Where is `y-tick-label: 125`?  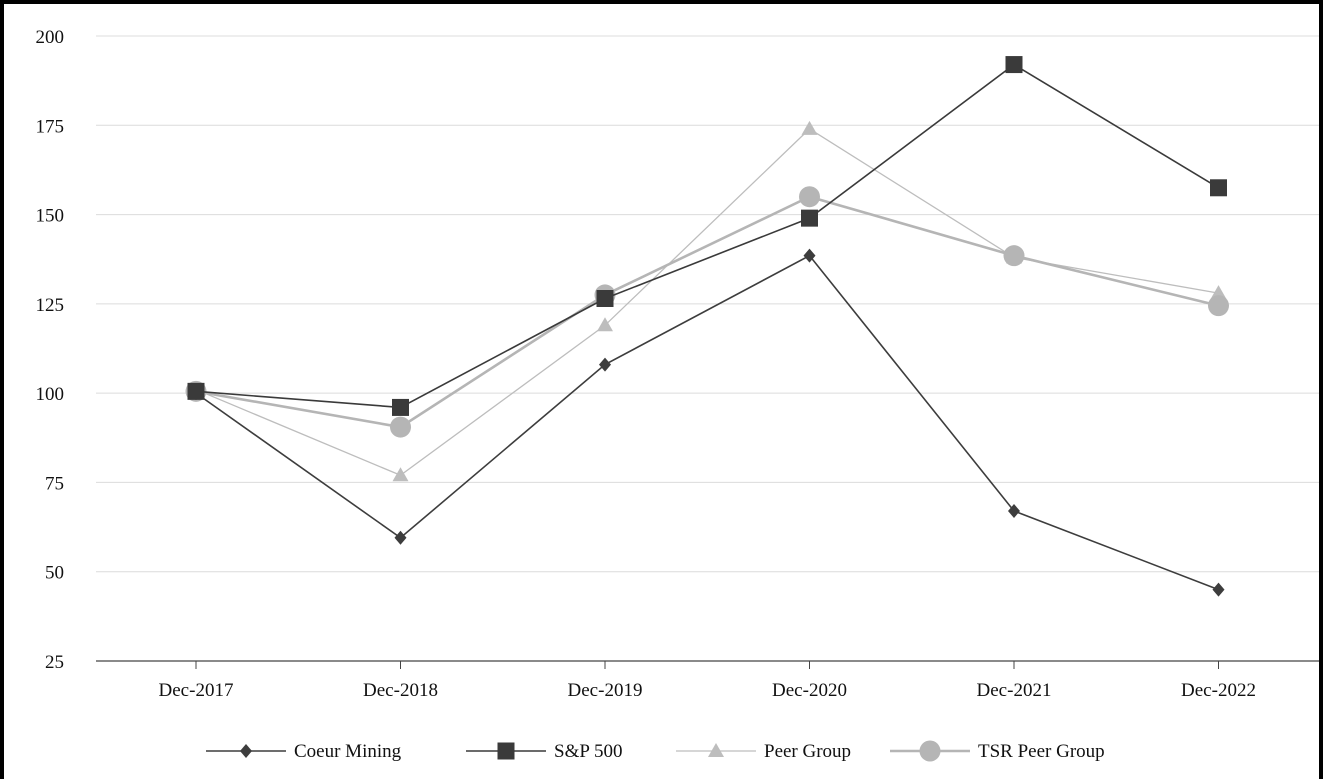
y-tick-label: 125 is located at coordinates (50, 305).